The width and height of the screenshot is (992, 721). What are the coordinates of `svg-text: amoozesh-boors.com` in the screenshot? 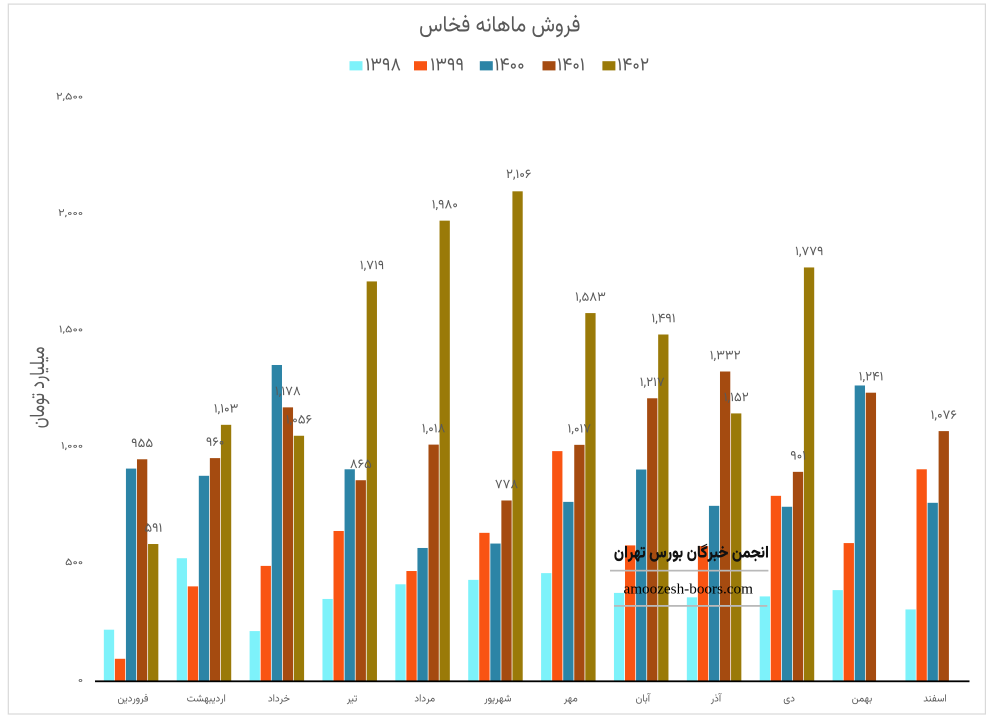 It's located at (688, 588).